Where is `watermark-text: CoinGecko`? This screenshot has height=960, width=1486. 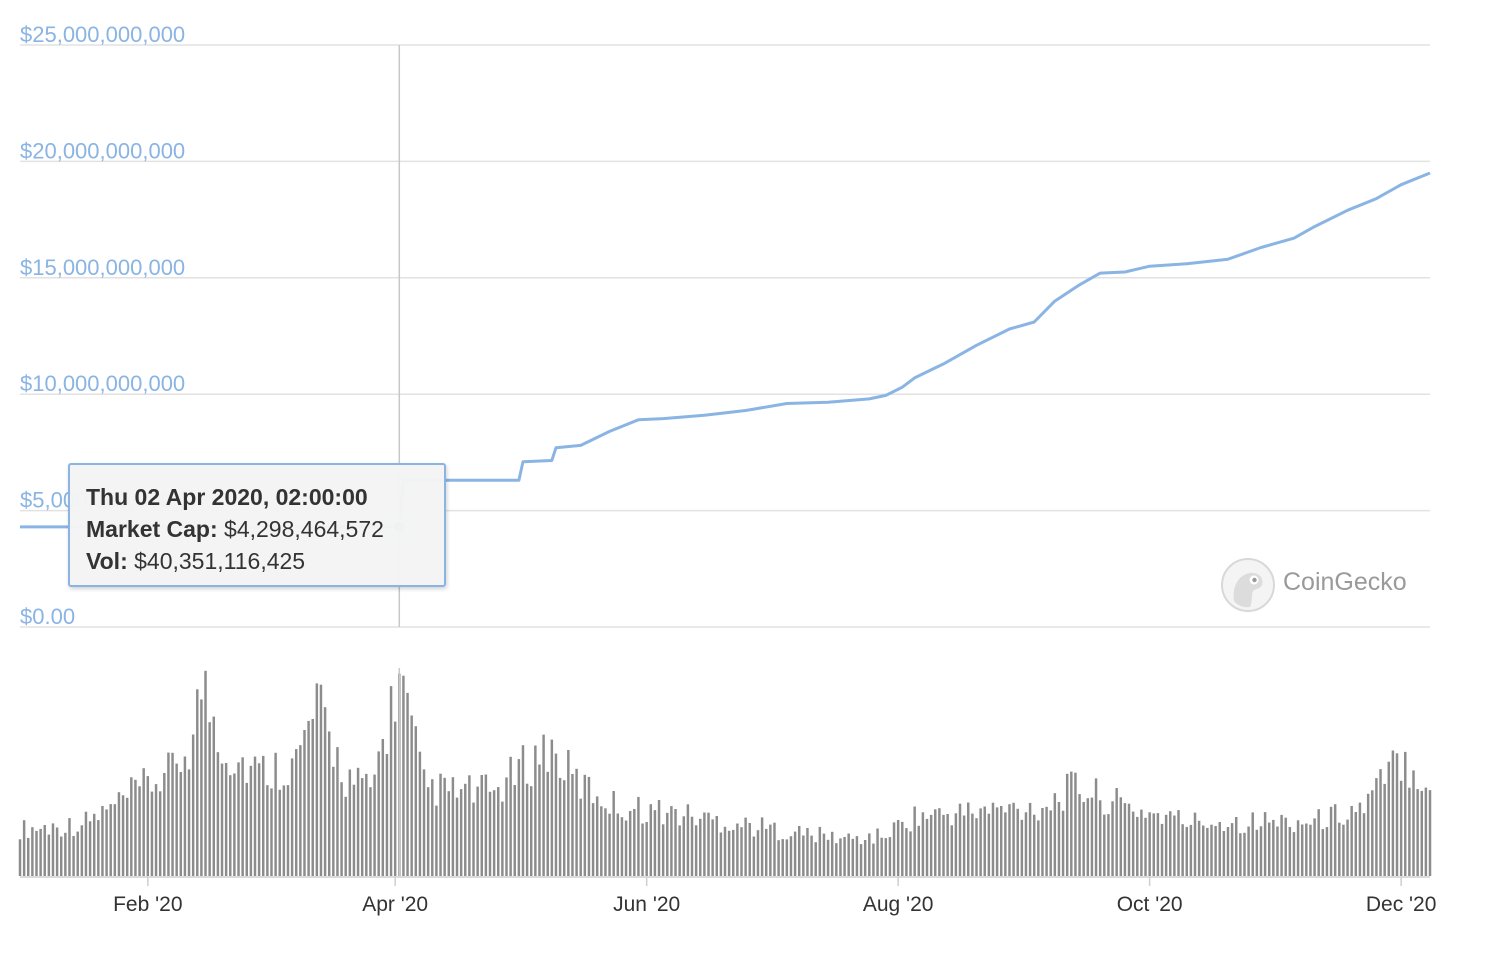
watermark-text: CoinGecko is located at coordinates (1345, 582).